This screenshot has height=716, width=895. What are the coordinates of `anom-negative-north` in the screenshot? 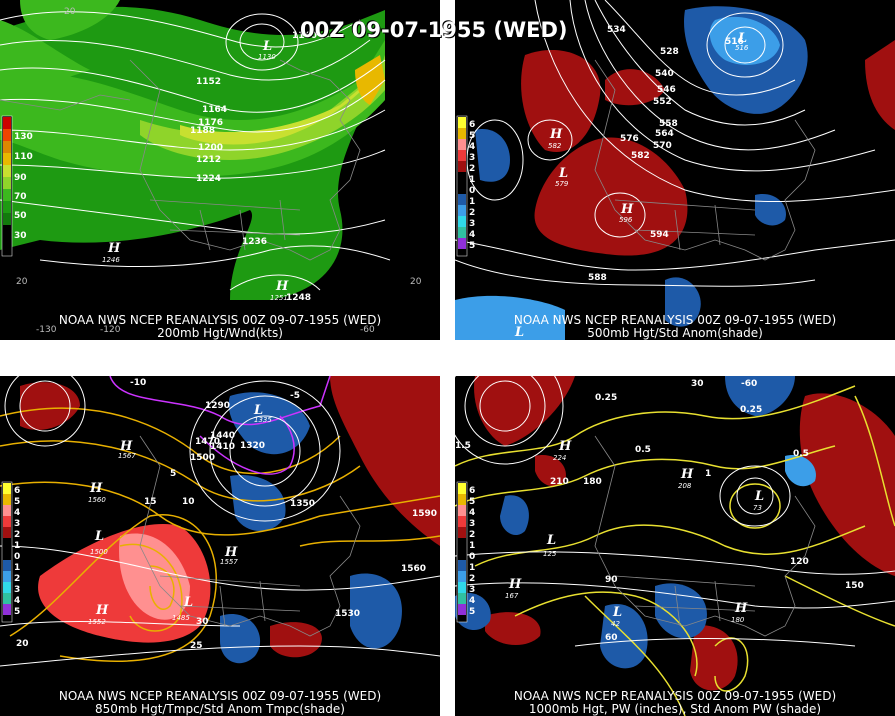 It's located at (760, 396).